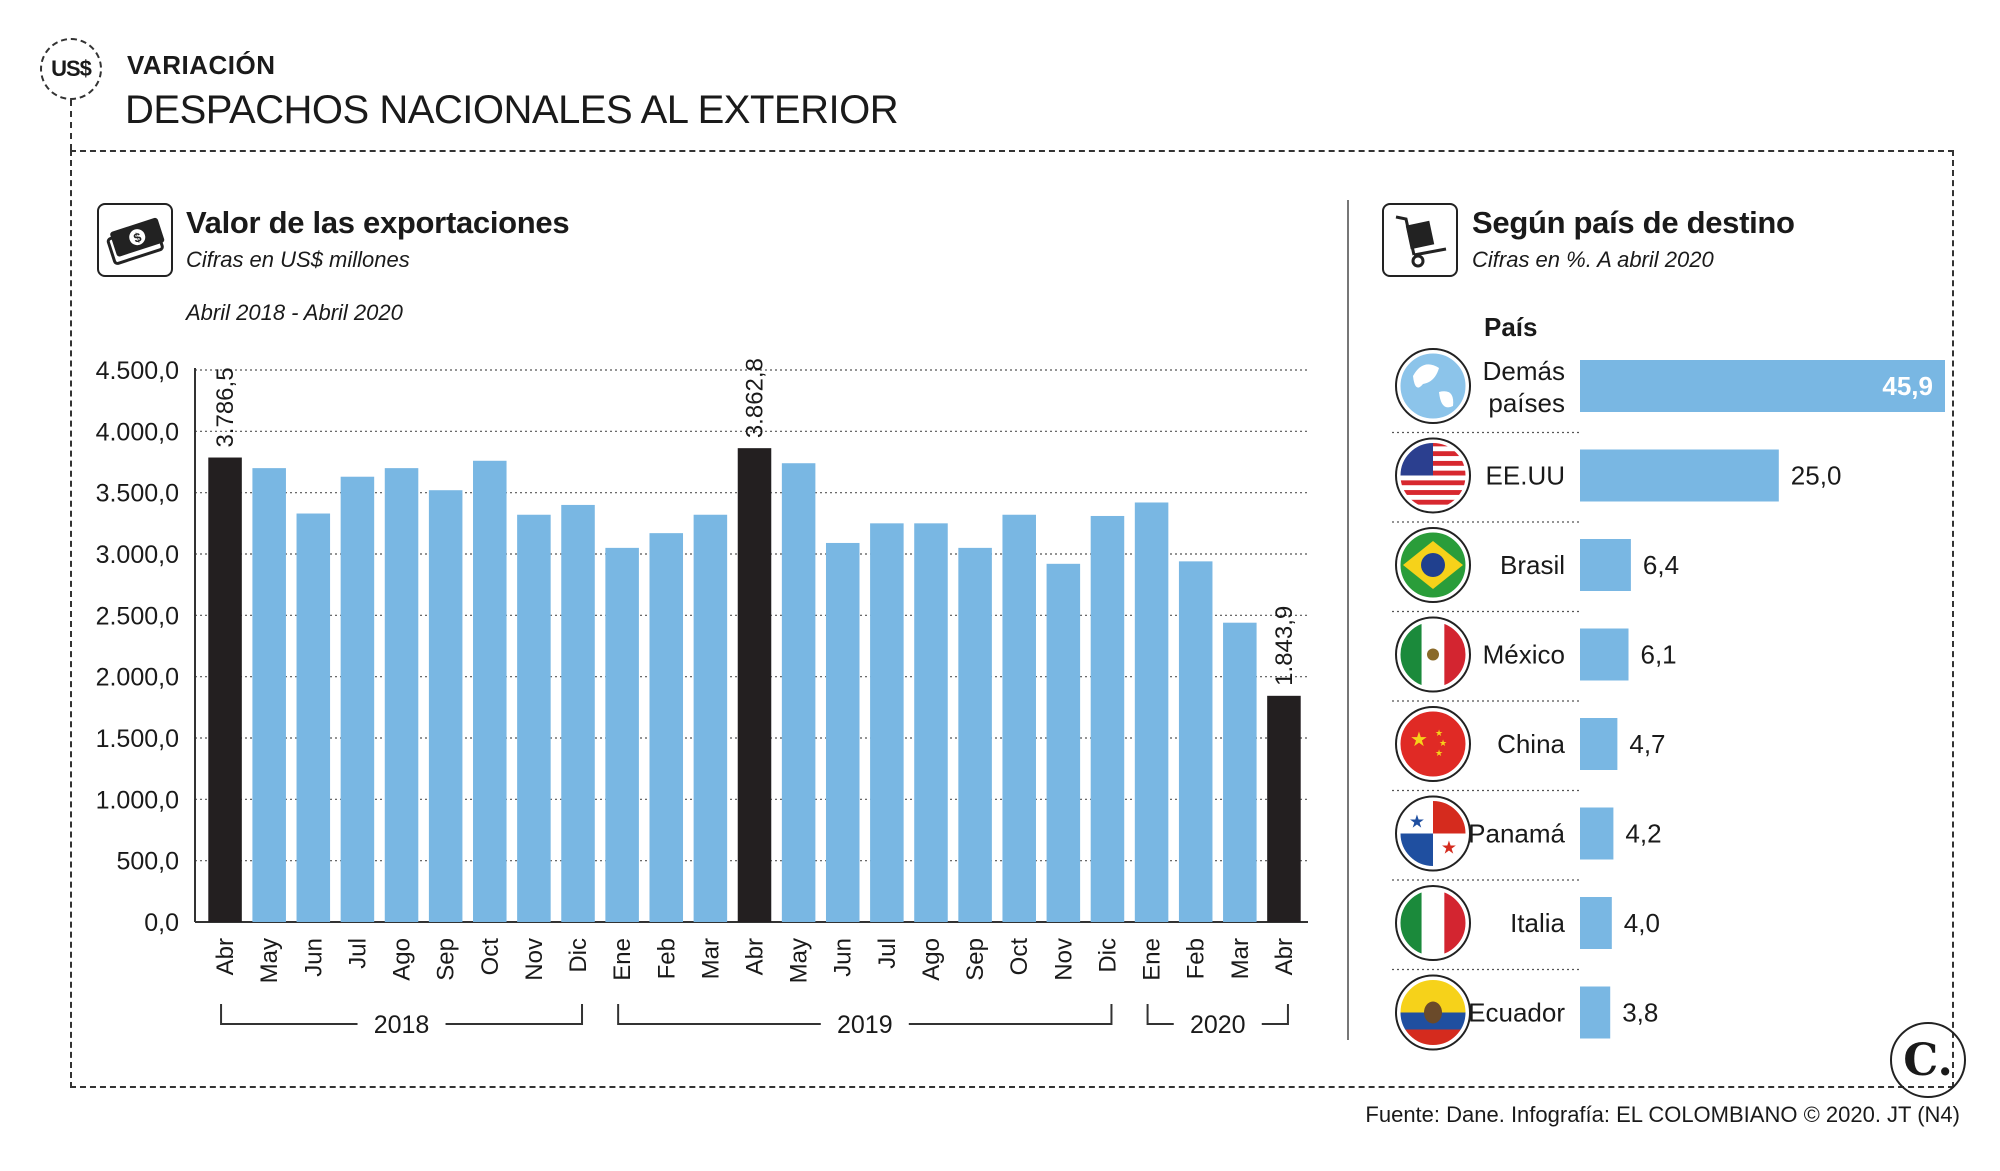  What do you see at coordinates (402, 1025) in the screenshot?
I see `year-group-label: 2018` at bounding box center [402, 1025].